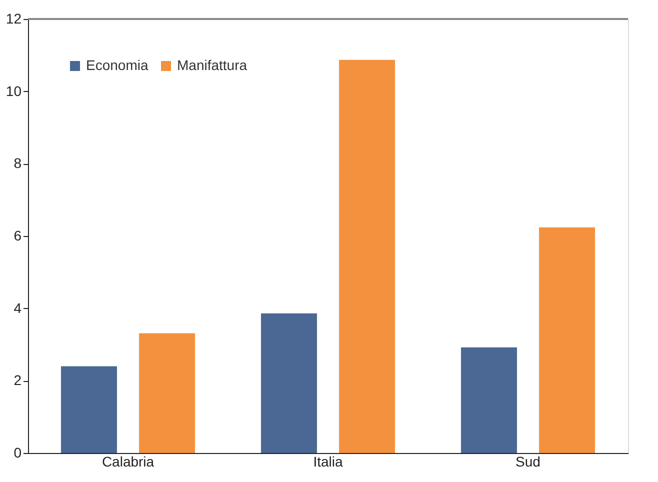 The image size is (658, 482). Describe the element at coordinates (14, 18) in the screenshot. I see `y-tick-label: 12` at that location.